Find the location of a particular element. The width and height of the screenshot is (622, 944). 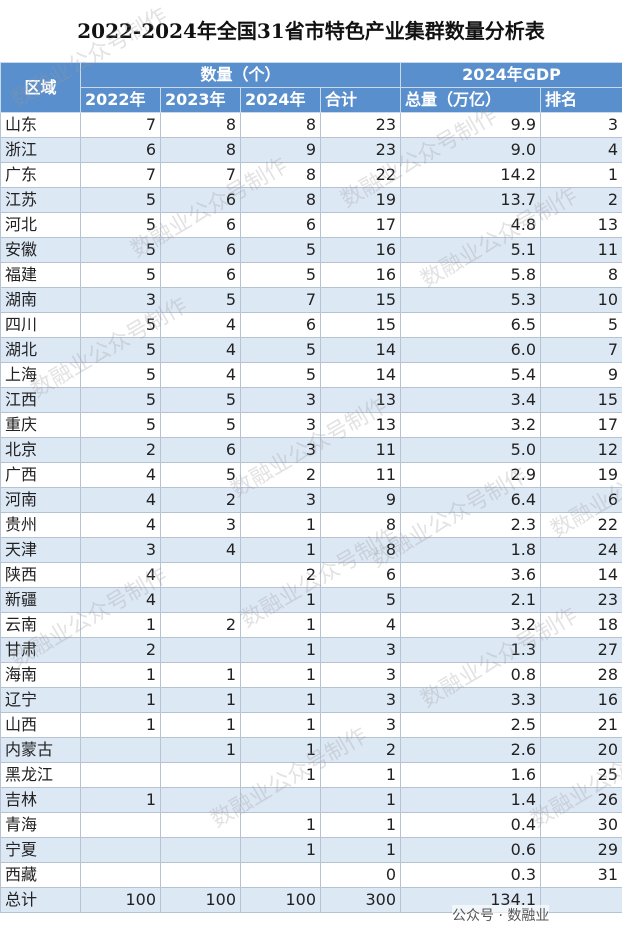

table-row: 宁夏 1 1 0.6 29 is located at coordinates (311, 850).